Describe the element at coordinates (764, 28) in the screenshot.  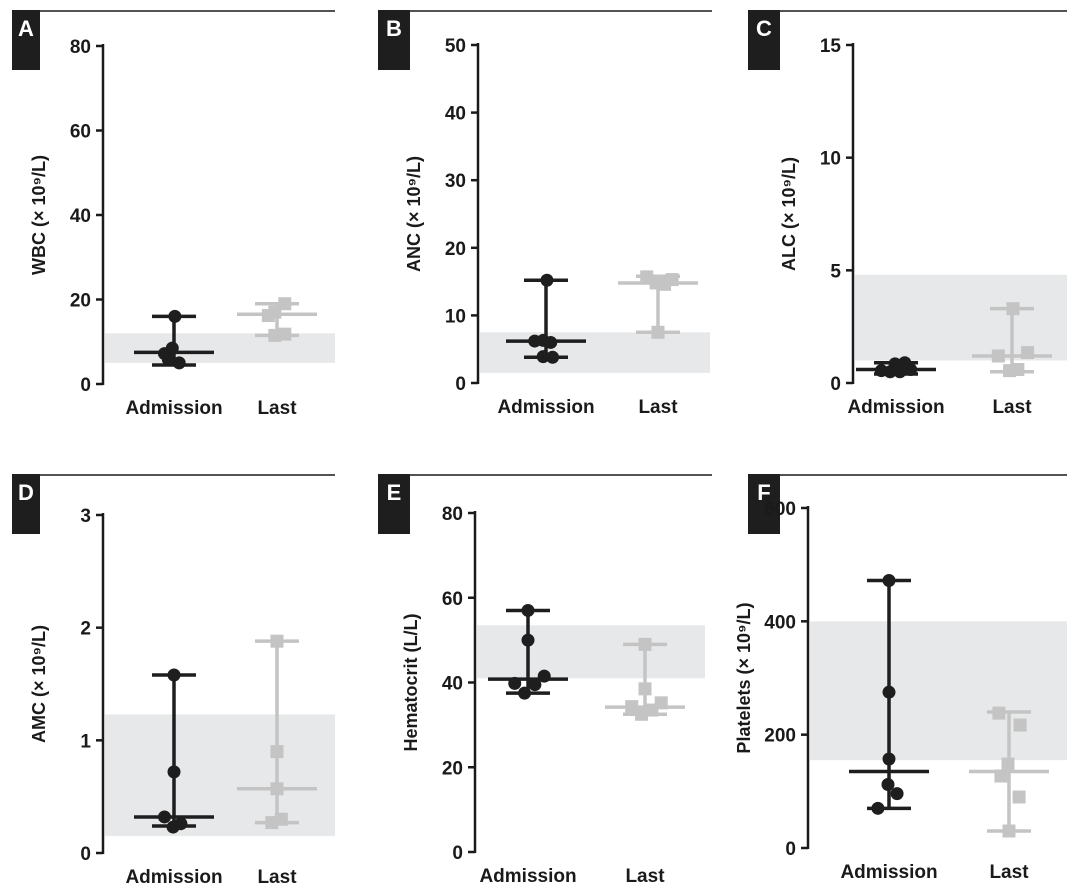
I see `panel-letter: C` at that location.